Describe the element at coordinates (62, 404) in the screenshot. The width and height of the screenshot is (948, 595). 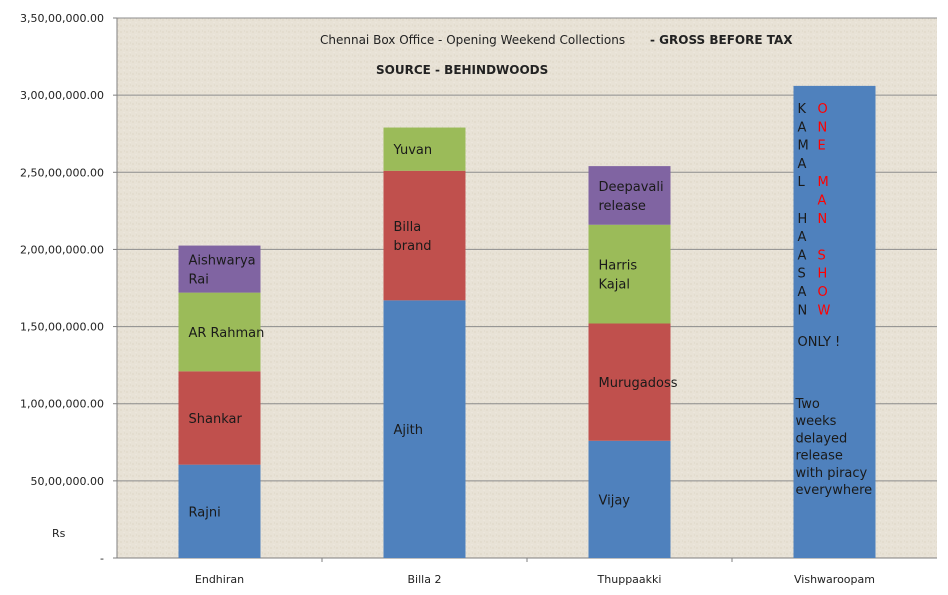
I see `y-tick-label: 1,00,00,000.00` at that location.